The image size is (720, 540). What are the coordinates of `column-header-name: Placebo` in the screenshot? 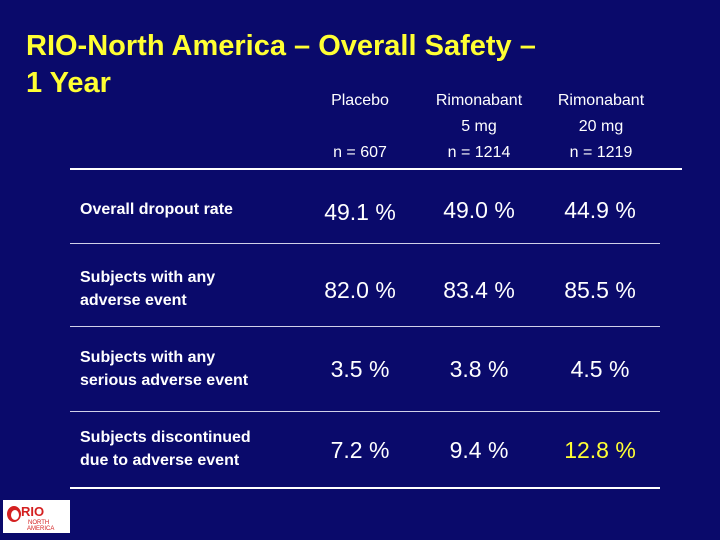 It's located at (360, 100).